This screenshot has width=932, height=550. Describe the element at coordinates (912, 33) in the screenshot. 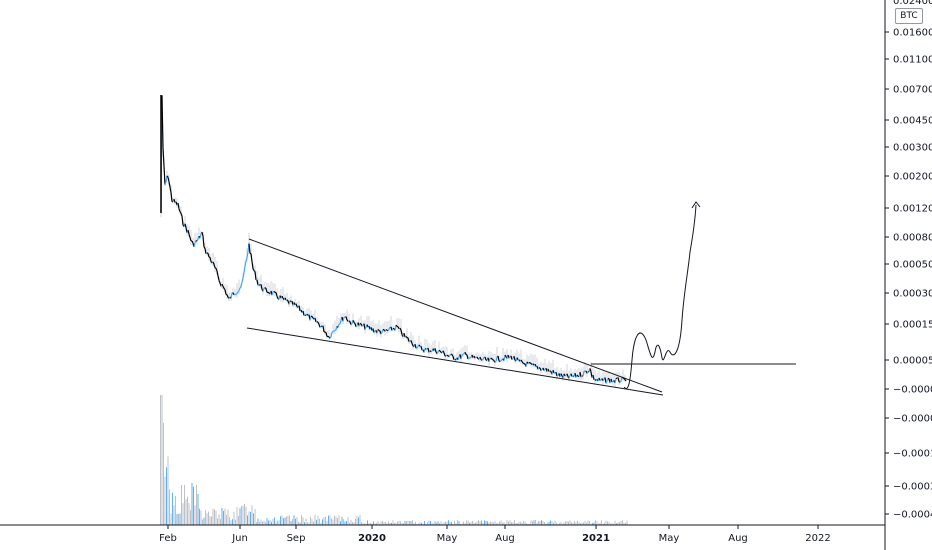

I see `y-tick-label: 0.01600` at that location.